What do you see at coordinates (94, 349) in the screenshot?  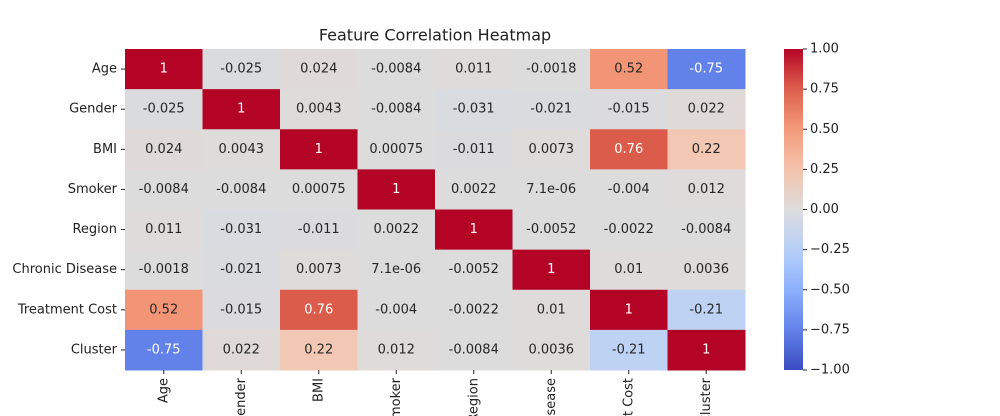 I see `y-tick-label: Cluster` at bounding box center [94, 349].